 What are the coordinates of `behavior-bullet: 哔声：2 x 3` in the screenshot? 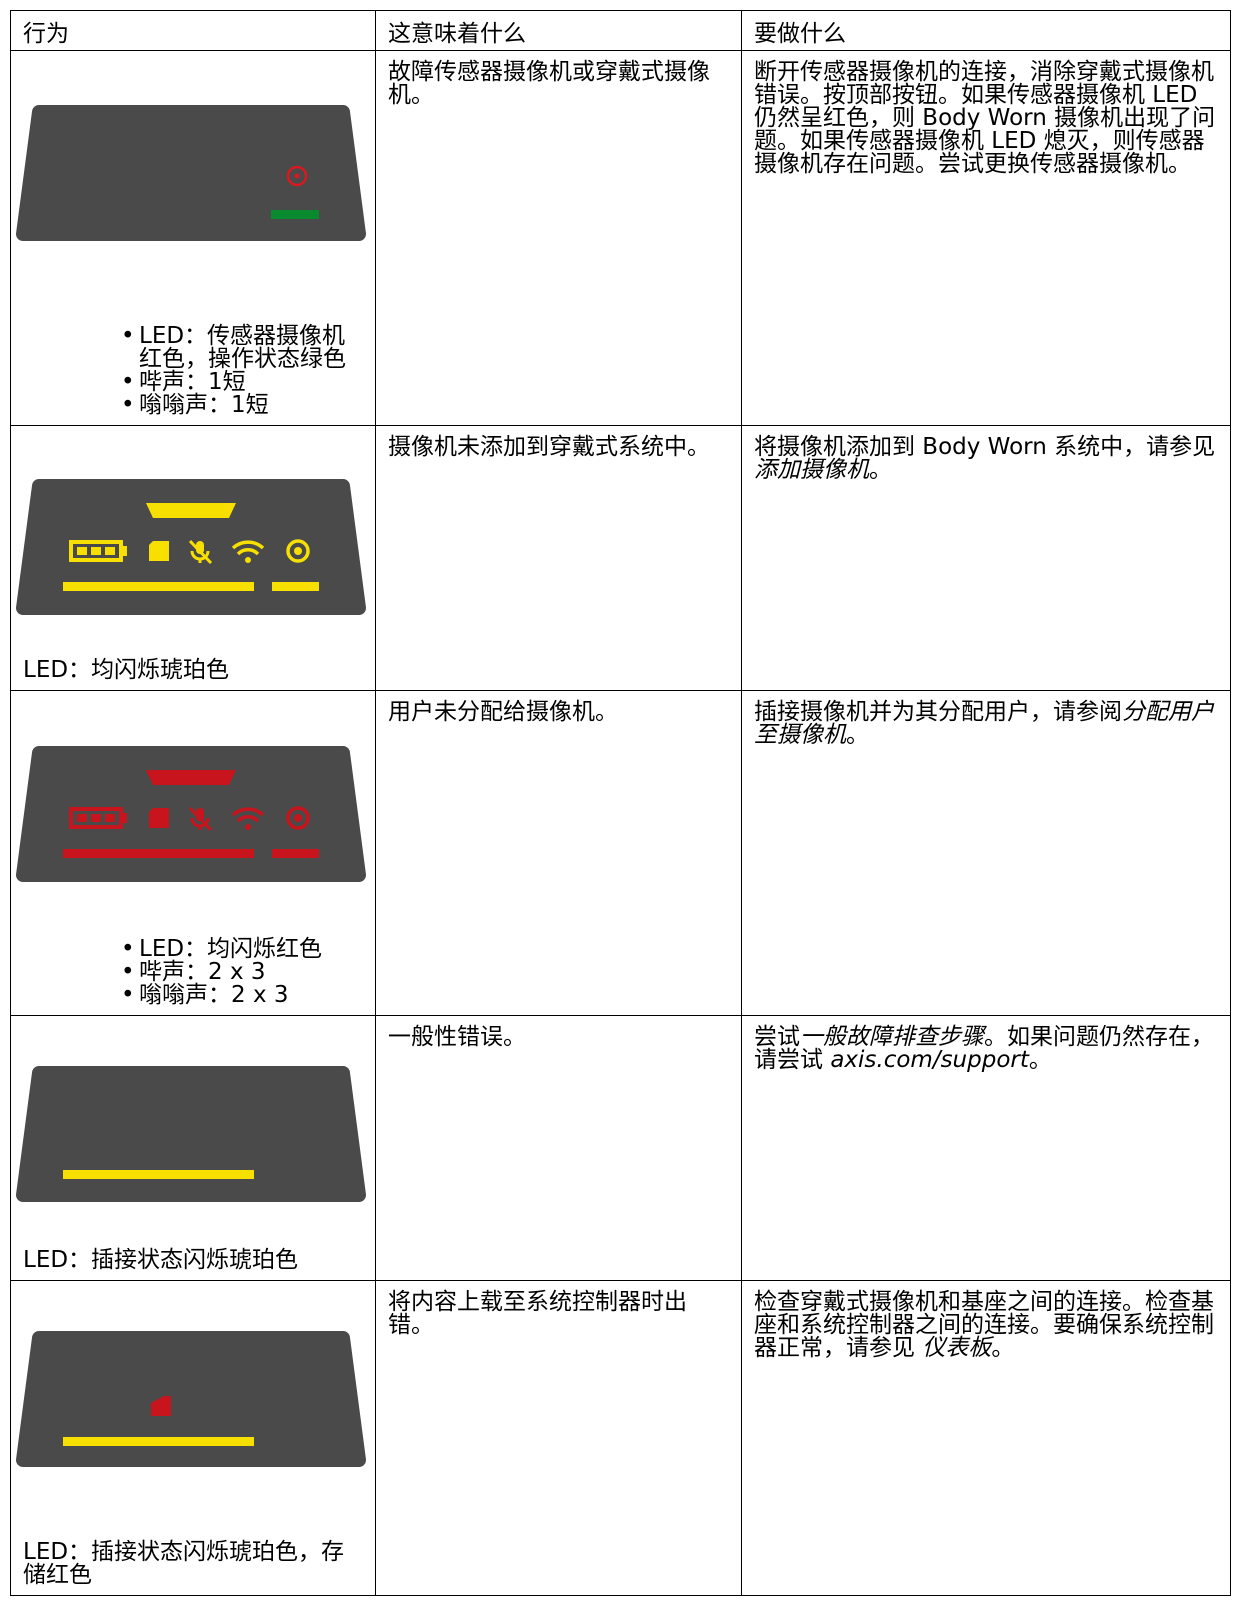 It's located at (237, 973).